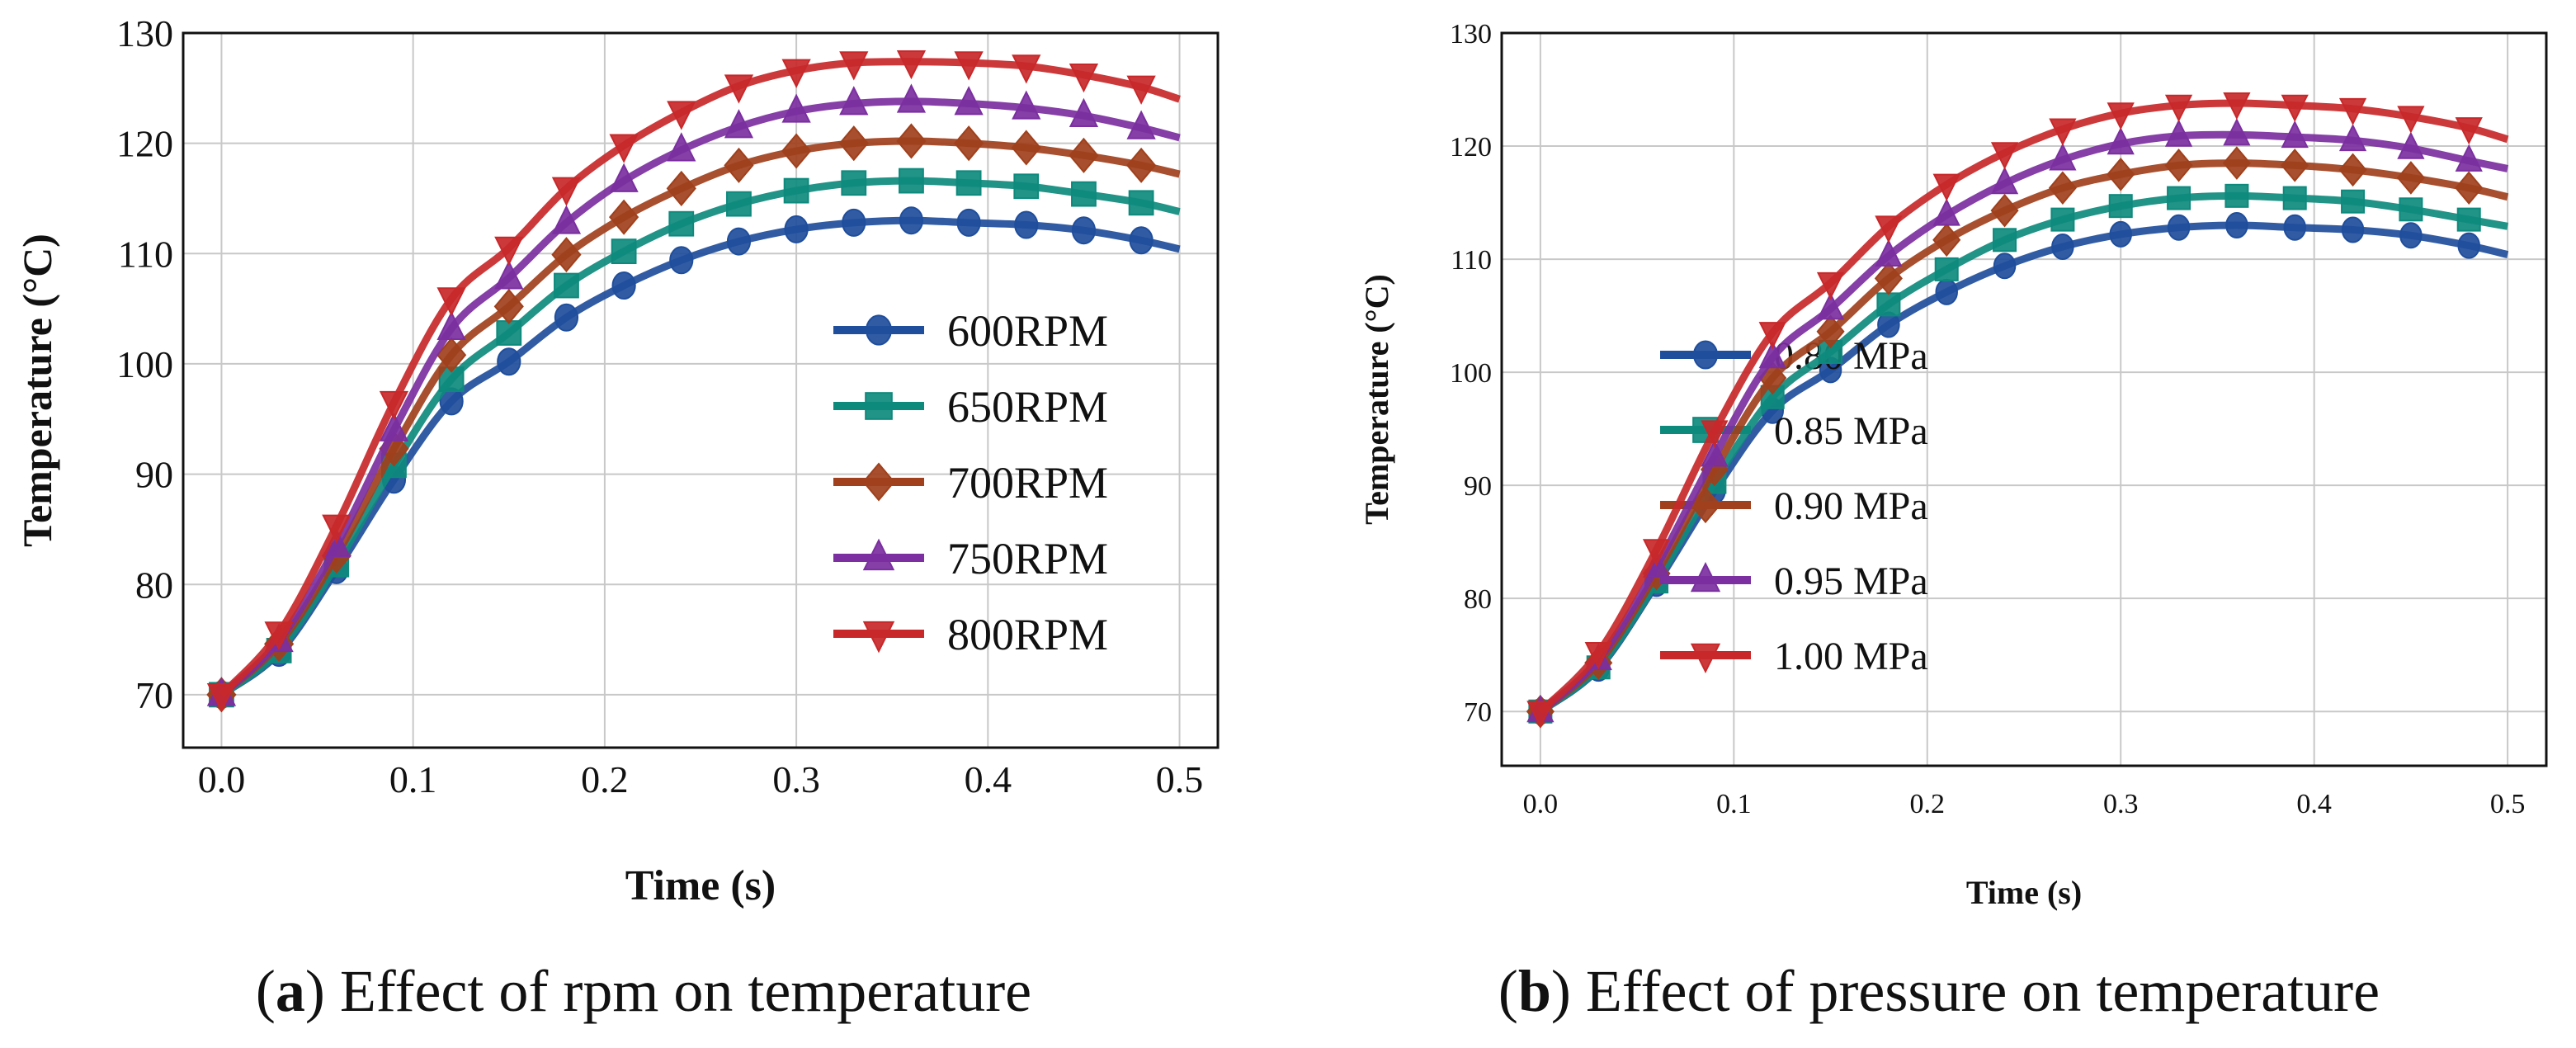  Describe the element at coordinates (643, 991) in the screenshot. I see `caption-a: (a) Effect of rpm on temperature` at that location.